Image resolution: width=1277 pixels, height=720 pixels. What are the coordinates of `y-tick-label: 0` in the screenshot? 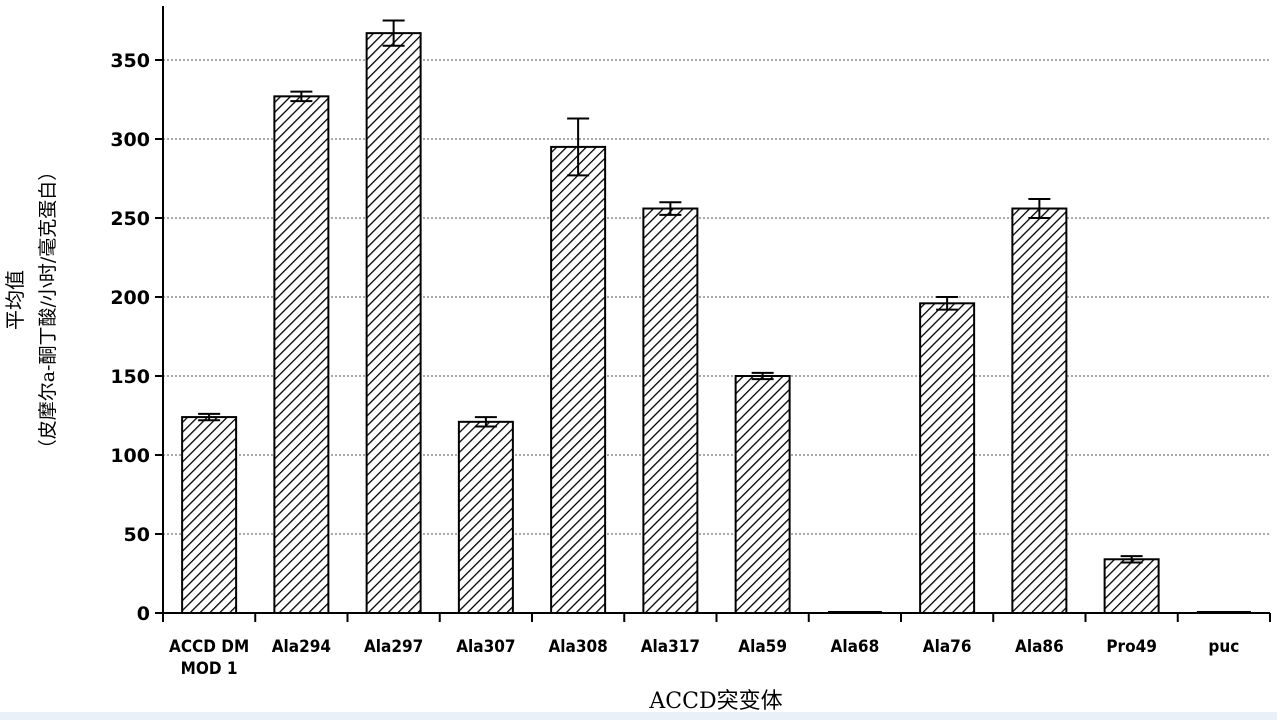 It's located at (143, 614).